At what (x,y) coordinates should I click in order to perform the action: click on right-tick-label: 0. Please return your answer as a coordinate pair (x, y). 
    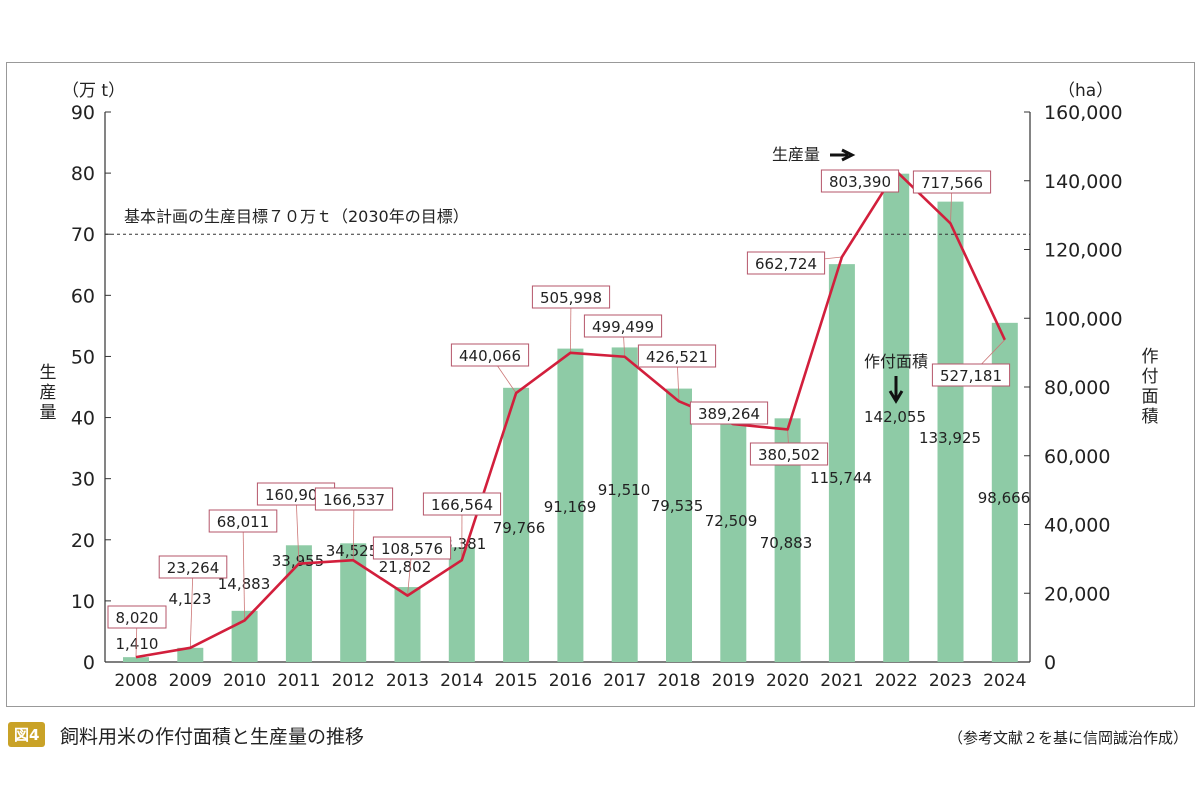
    Looking at the image, I should click on (1050, 663).